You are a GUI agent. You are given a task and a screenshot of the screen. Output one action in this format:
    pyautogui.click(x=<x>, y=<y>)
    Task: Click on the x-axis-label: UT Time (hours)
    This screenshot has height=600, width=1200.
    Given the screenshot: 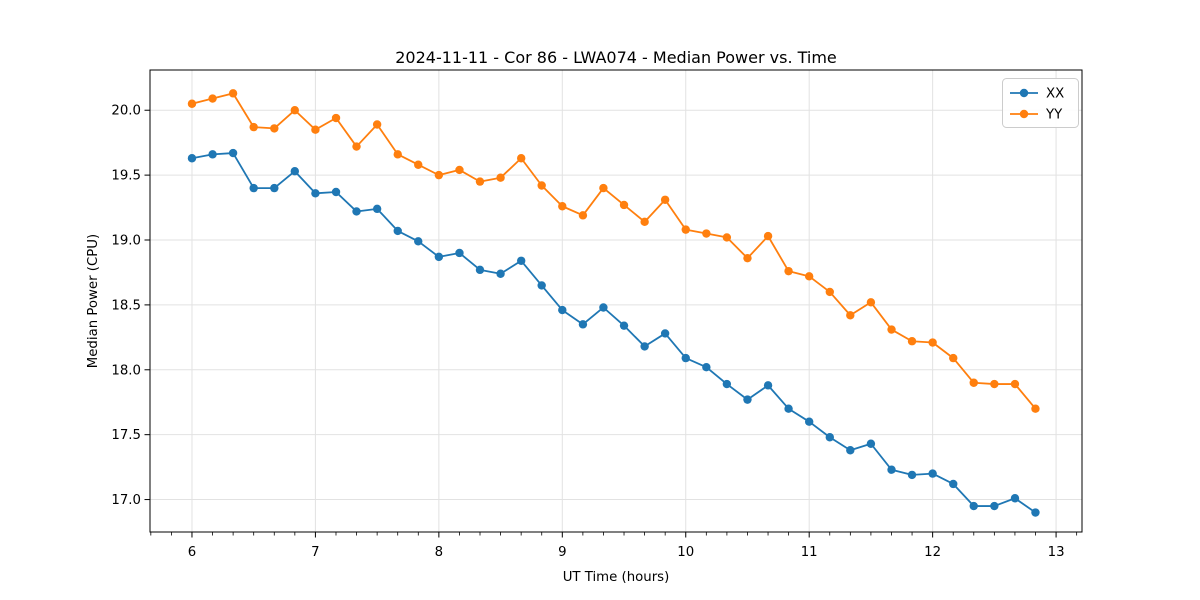 What is the action you would take?
    pyautogui.click(x=616, y=577)
    